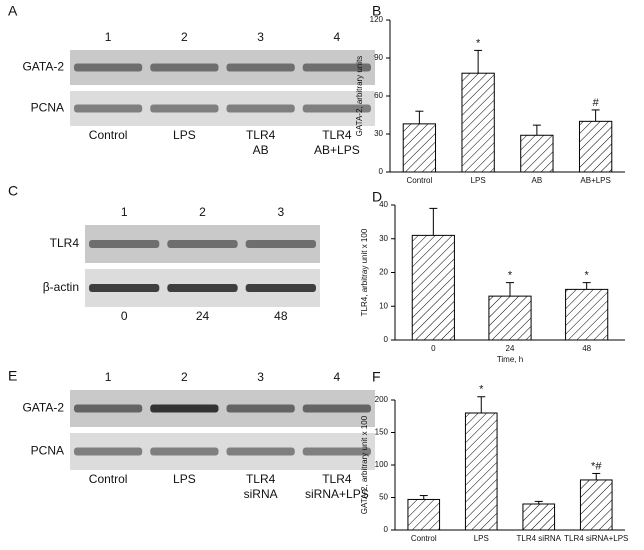  Describe the element at coordinates (281, 316) in the screenshot. I see `lane-condition: 48` at that location.